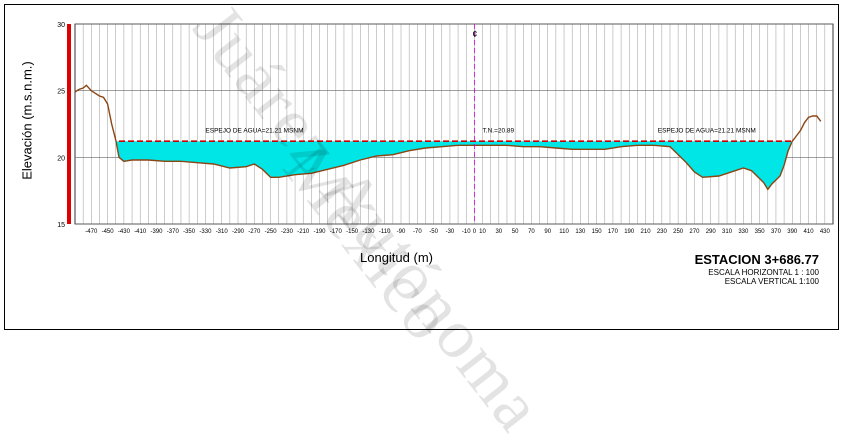 The width and height of the screenshot is (845, 447). I want to click on x-tick-label: -290, so click(238, 232).